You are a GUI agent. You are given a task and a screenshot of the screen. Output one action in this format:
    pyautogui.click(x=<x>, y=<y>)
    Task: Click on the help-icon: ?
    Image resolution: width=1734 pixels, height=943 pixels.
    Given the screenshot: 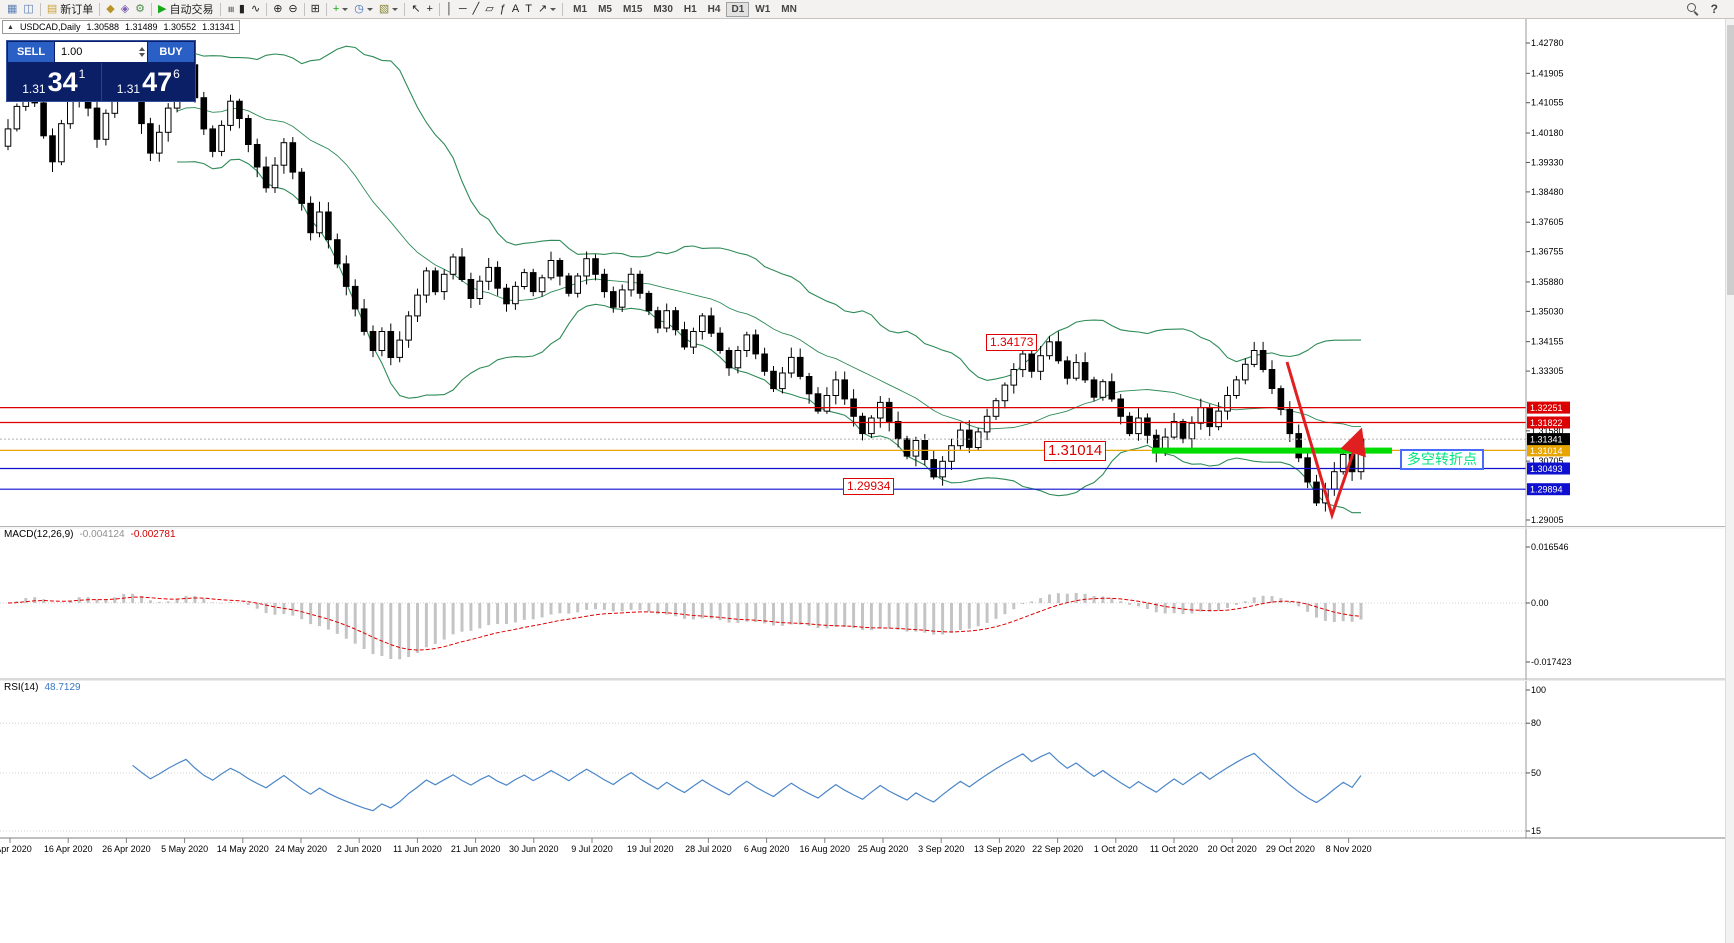 What is the action you would take?
    pyautogui.click(x=1714, y=9)
    